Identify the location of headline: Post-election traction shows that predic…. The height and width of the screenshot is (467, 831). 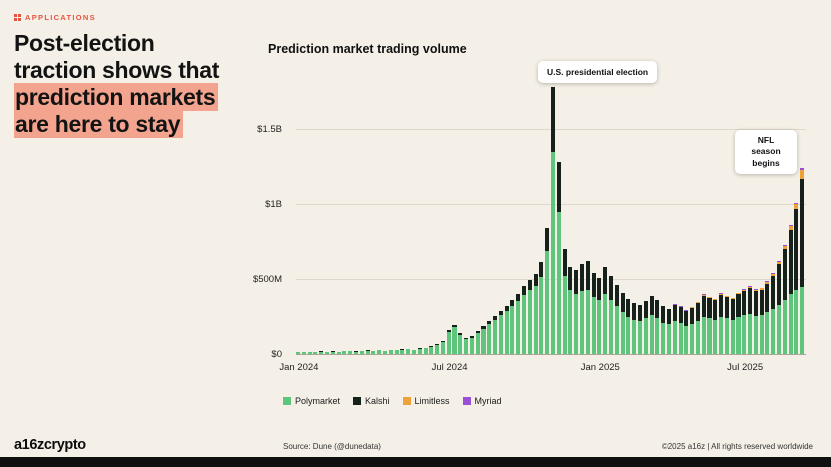
(126, 84).